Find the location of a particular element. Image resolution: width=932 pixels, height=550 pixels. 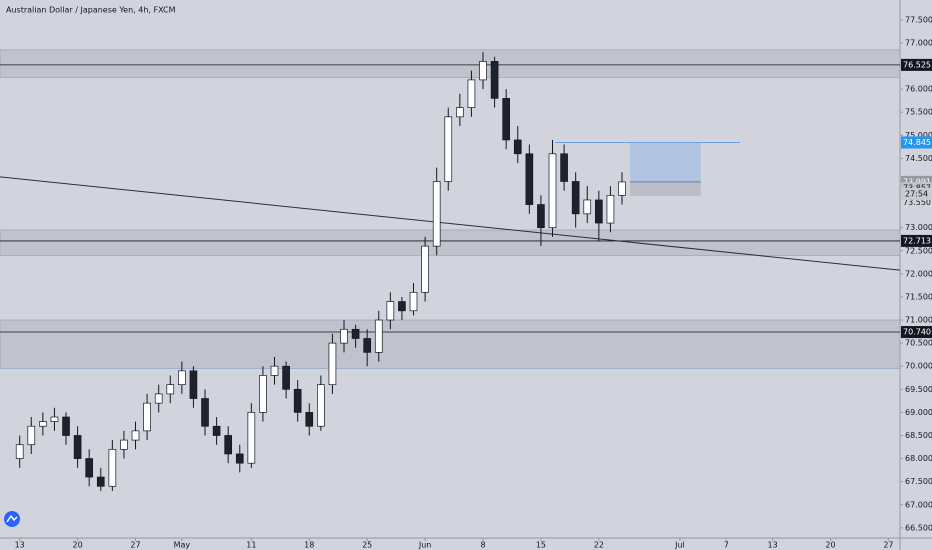

price-label: 70.740 is located at coordinates (917, 332).